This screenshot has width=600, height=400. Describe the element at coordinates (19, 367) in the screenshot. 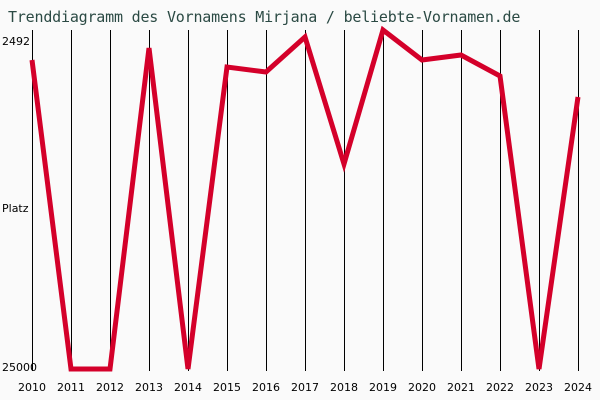

I see `y-tick-bottom: 25000` at that location.